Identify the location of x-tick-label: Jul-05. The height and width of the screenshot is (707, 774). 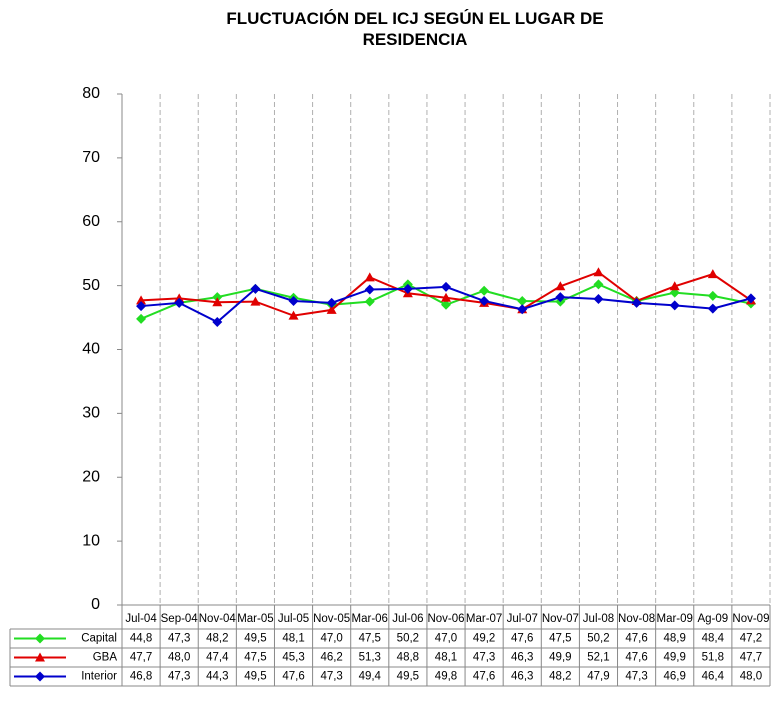
(293, 619).